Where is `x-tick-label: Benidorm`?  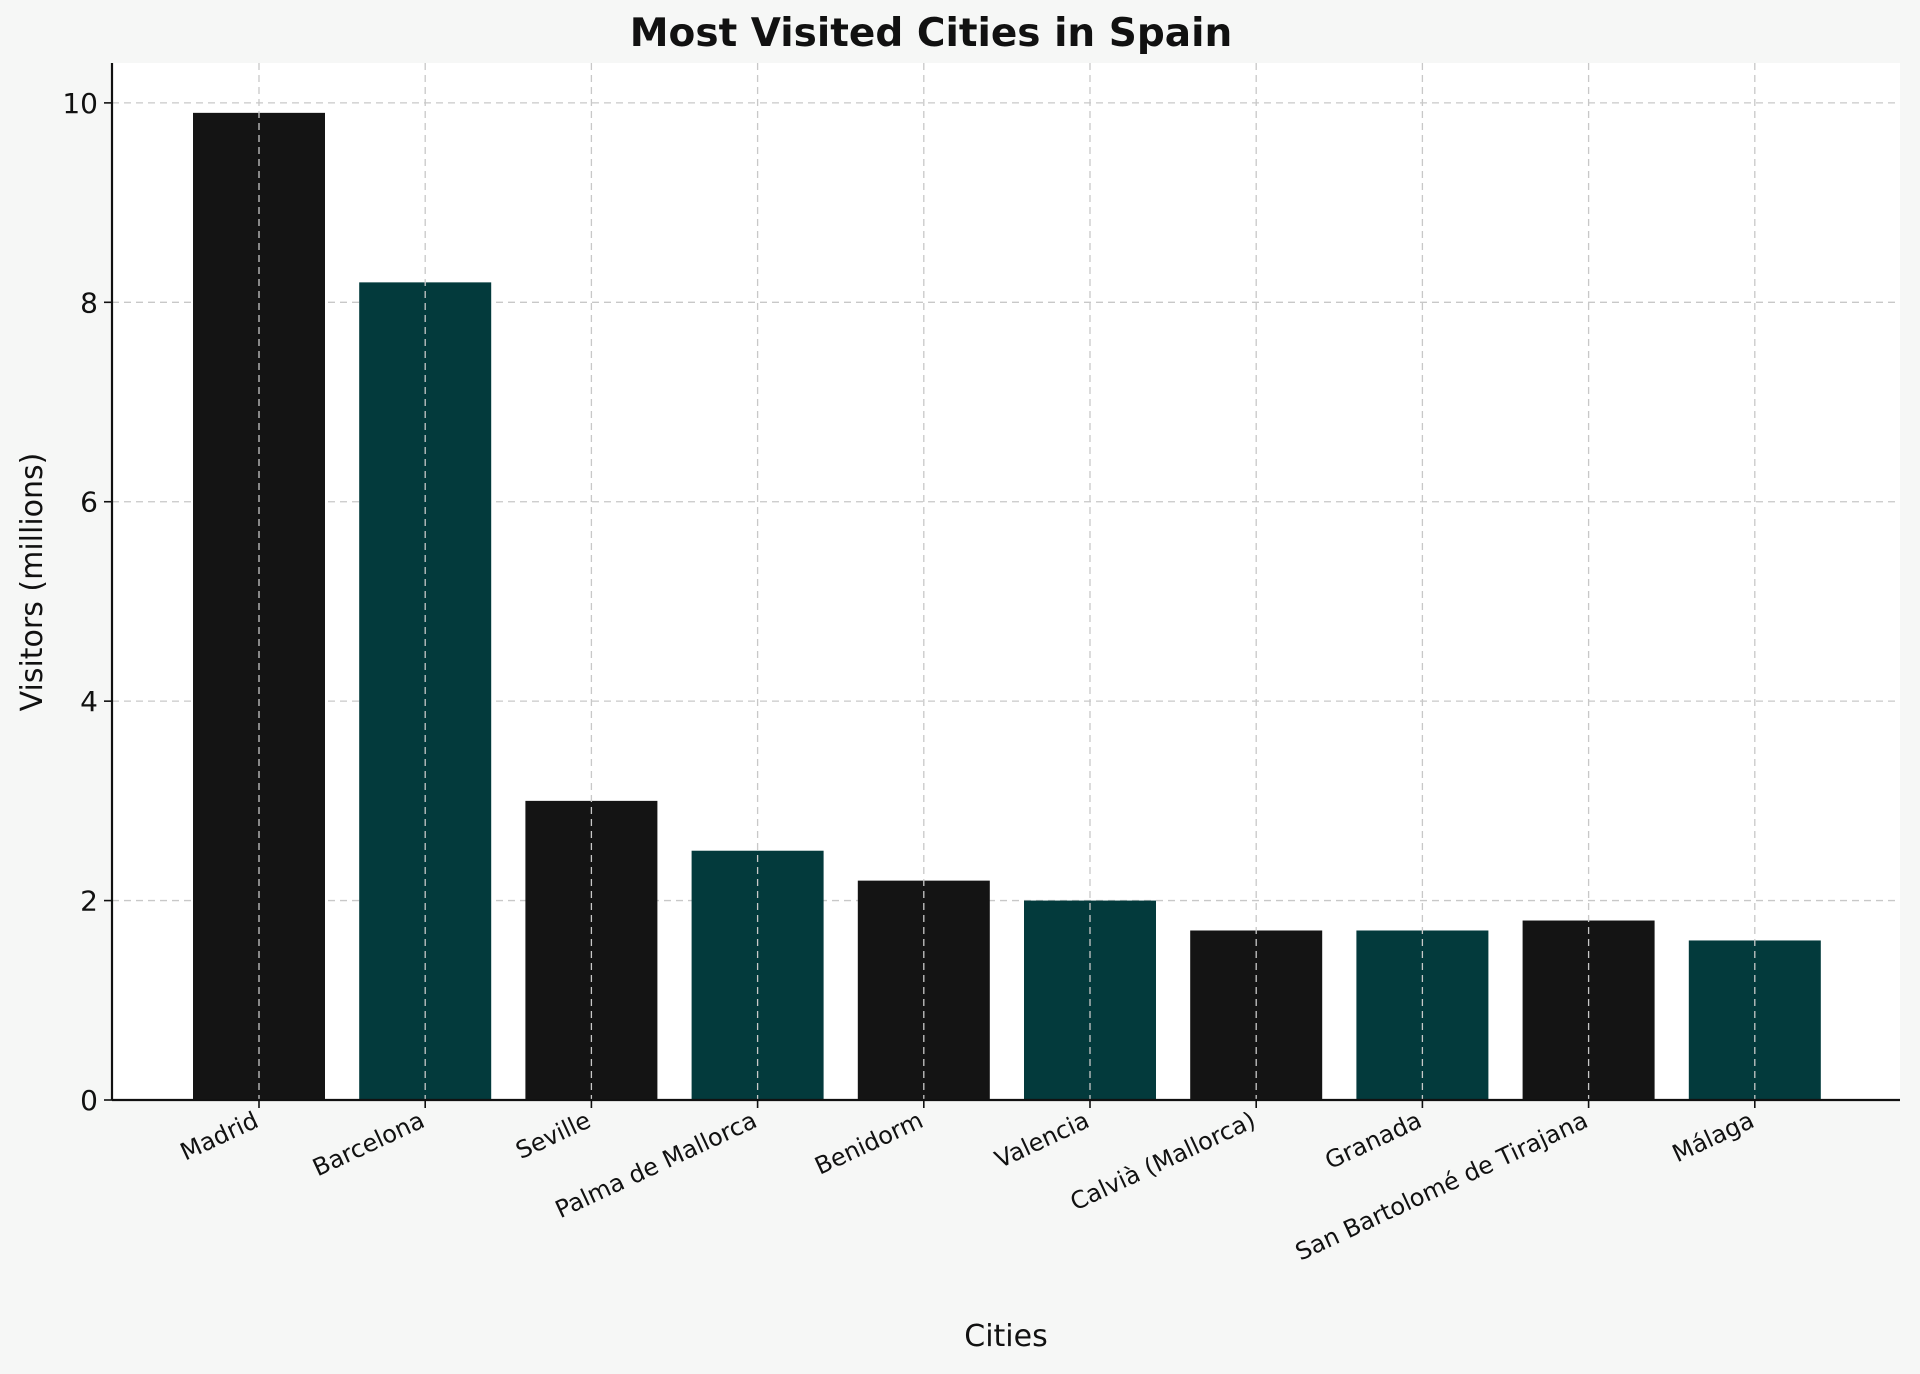 x-tick-label: Benidorm is located at coordinates (868, 1143).